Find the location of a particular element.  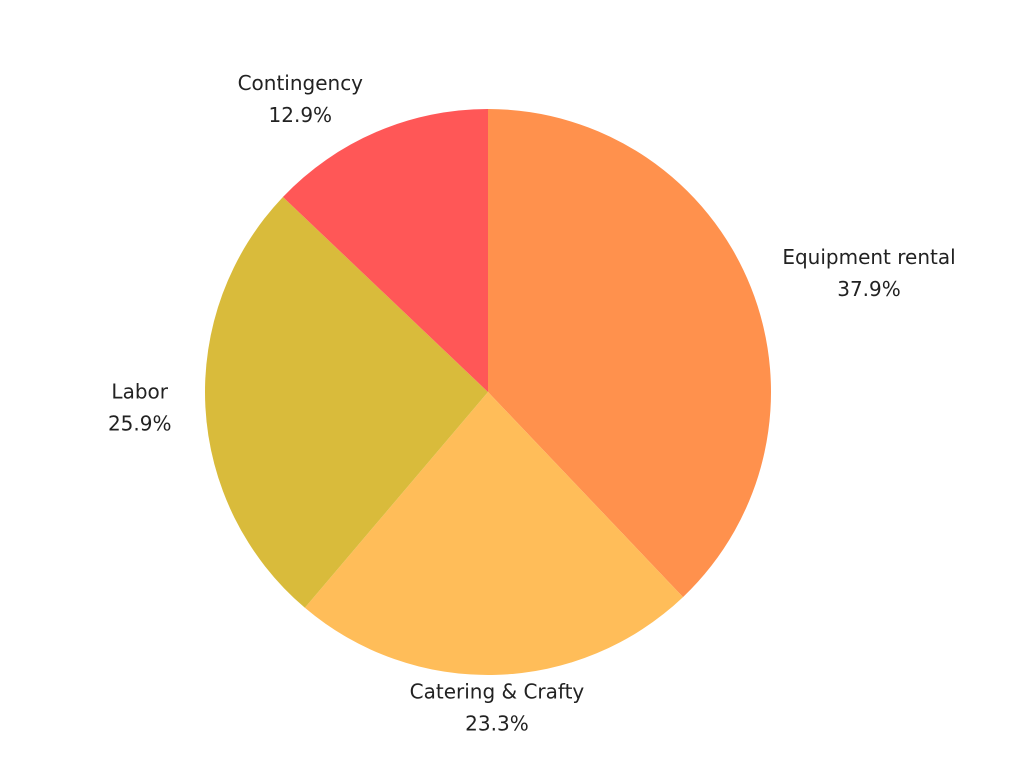

slice-label: Catering & Crafty is located at coordinates (497, 691).